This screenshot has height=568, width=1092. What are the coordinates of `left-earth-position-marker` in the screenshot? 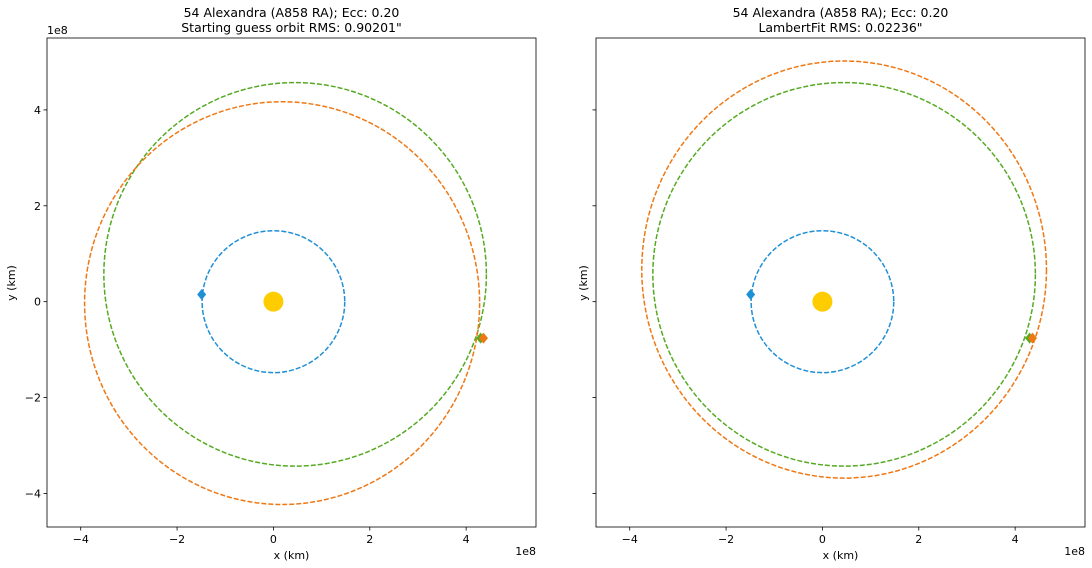 It's located at (202, 294).